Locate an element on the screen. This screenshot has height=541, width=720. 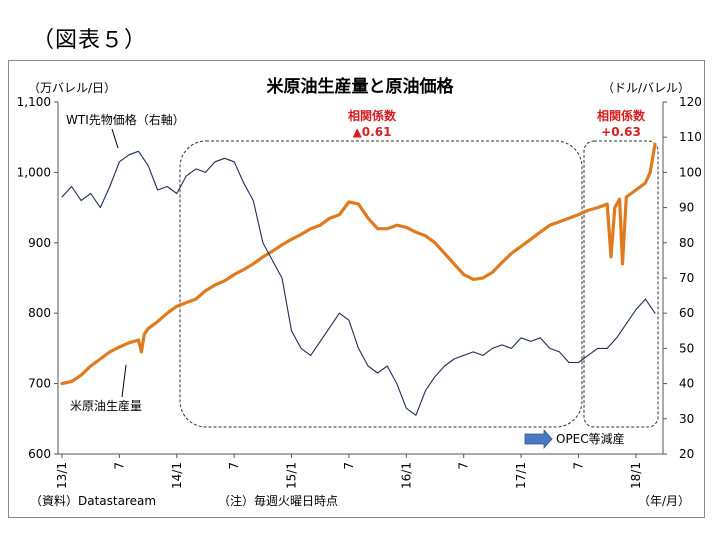
chart-title: 米原油生産量と原油価格 is located at coordinates (361, 86).